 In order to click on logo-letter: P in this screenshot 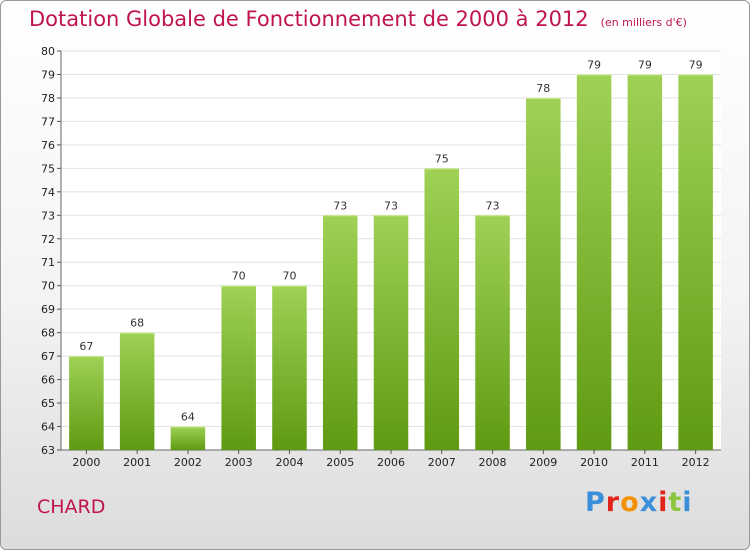, I will do `click(595, 502)`.